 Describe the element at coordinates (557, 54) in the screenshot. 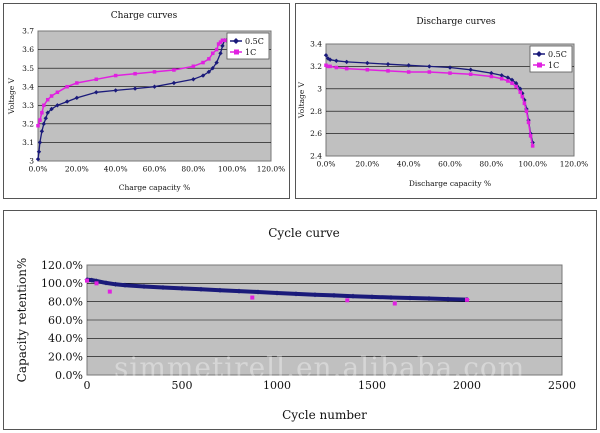

I see `legend-label: 0.5C` at that location.